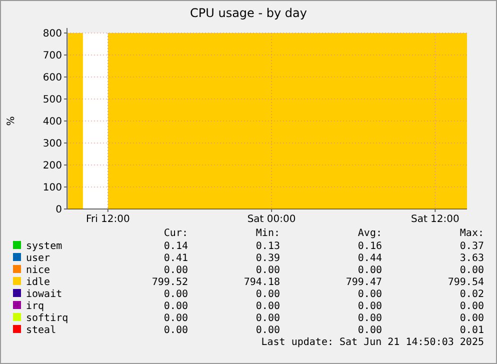 This screenshot has width=497, height=364. What do you see at coordinates (372, 342) in the screenshot?
I see `text: Last update: Sat Jun 21 14:50:03 2025` at bounding box center [372, 342].